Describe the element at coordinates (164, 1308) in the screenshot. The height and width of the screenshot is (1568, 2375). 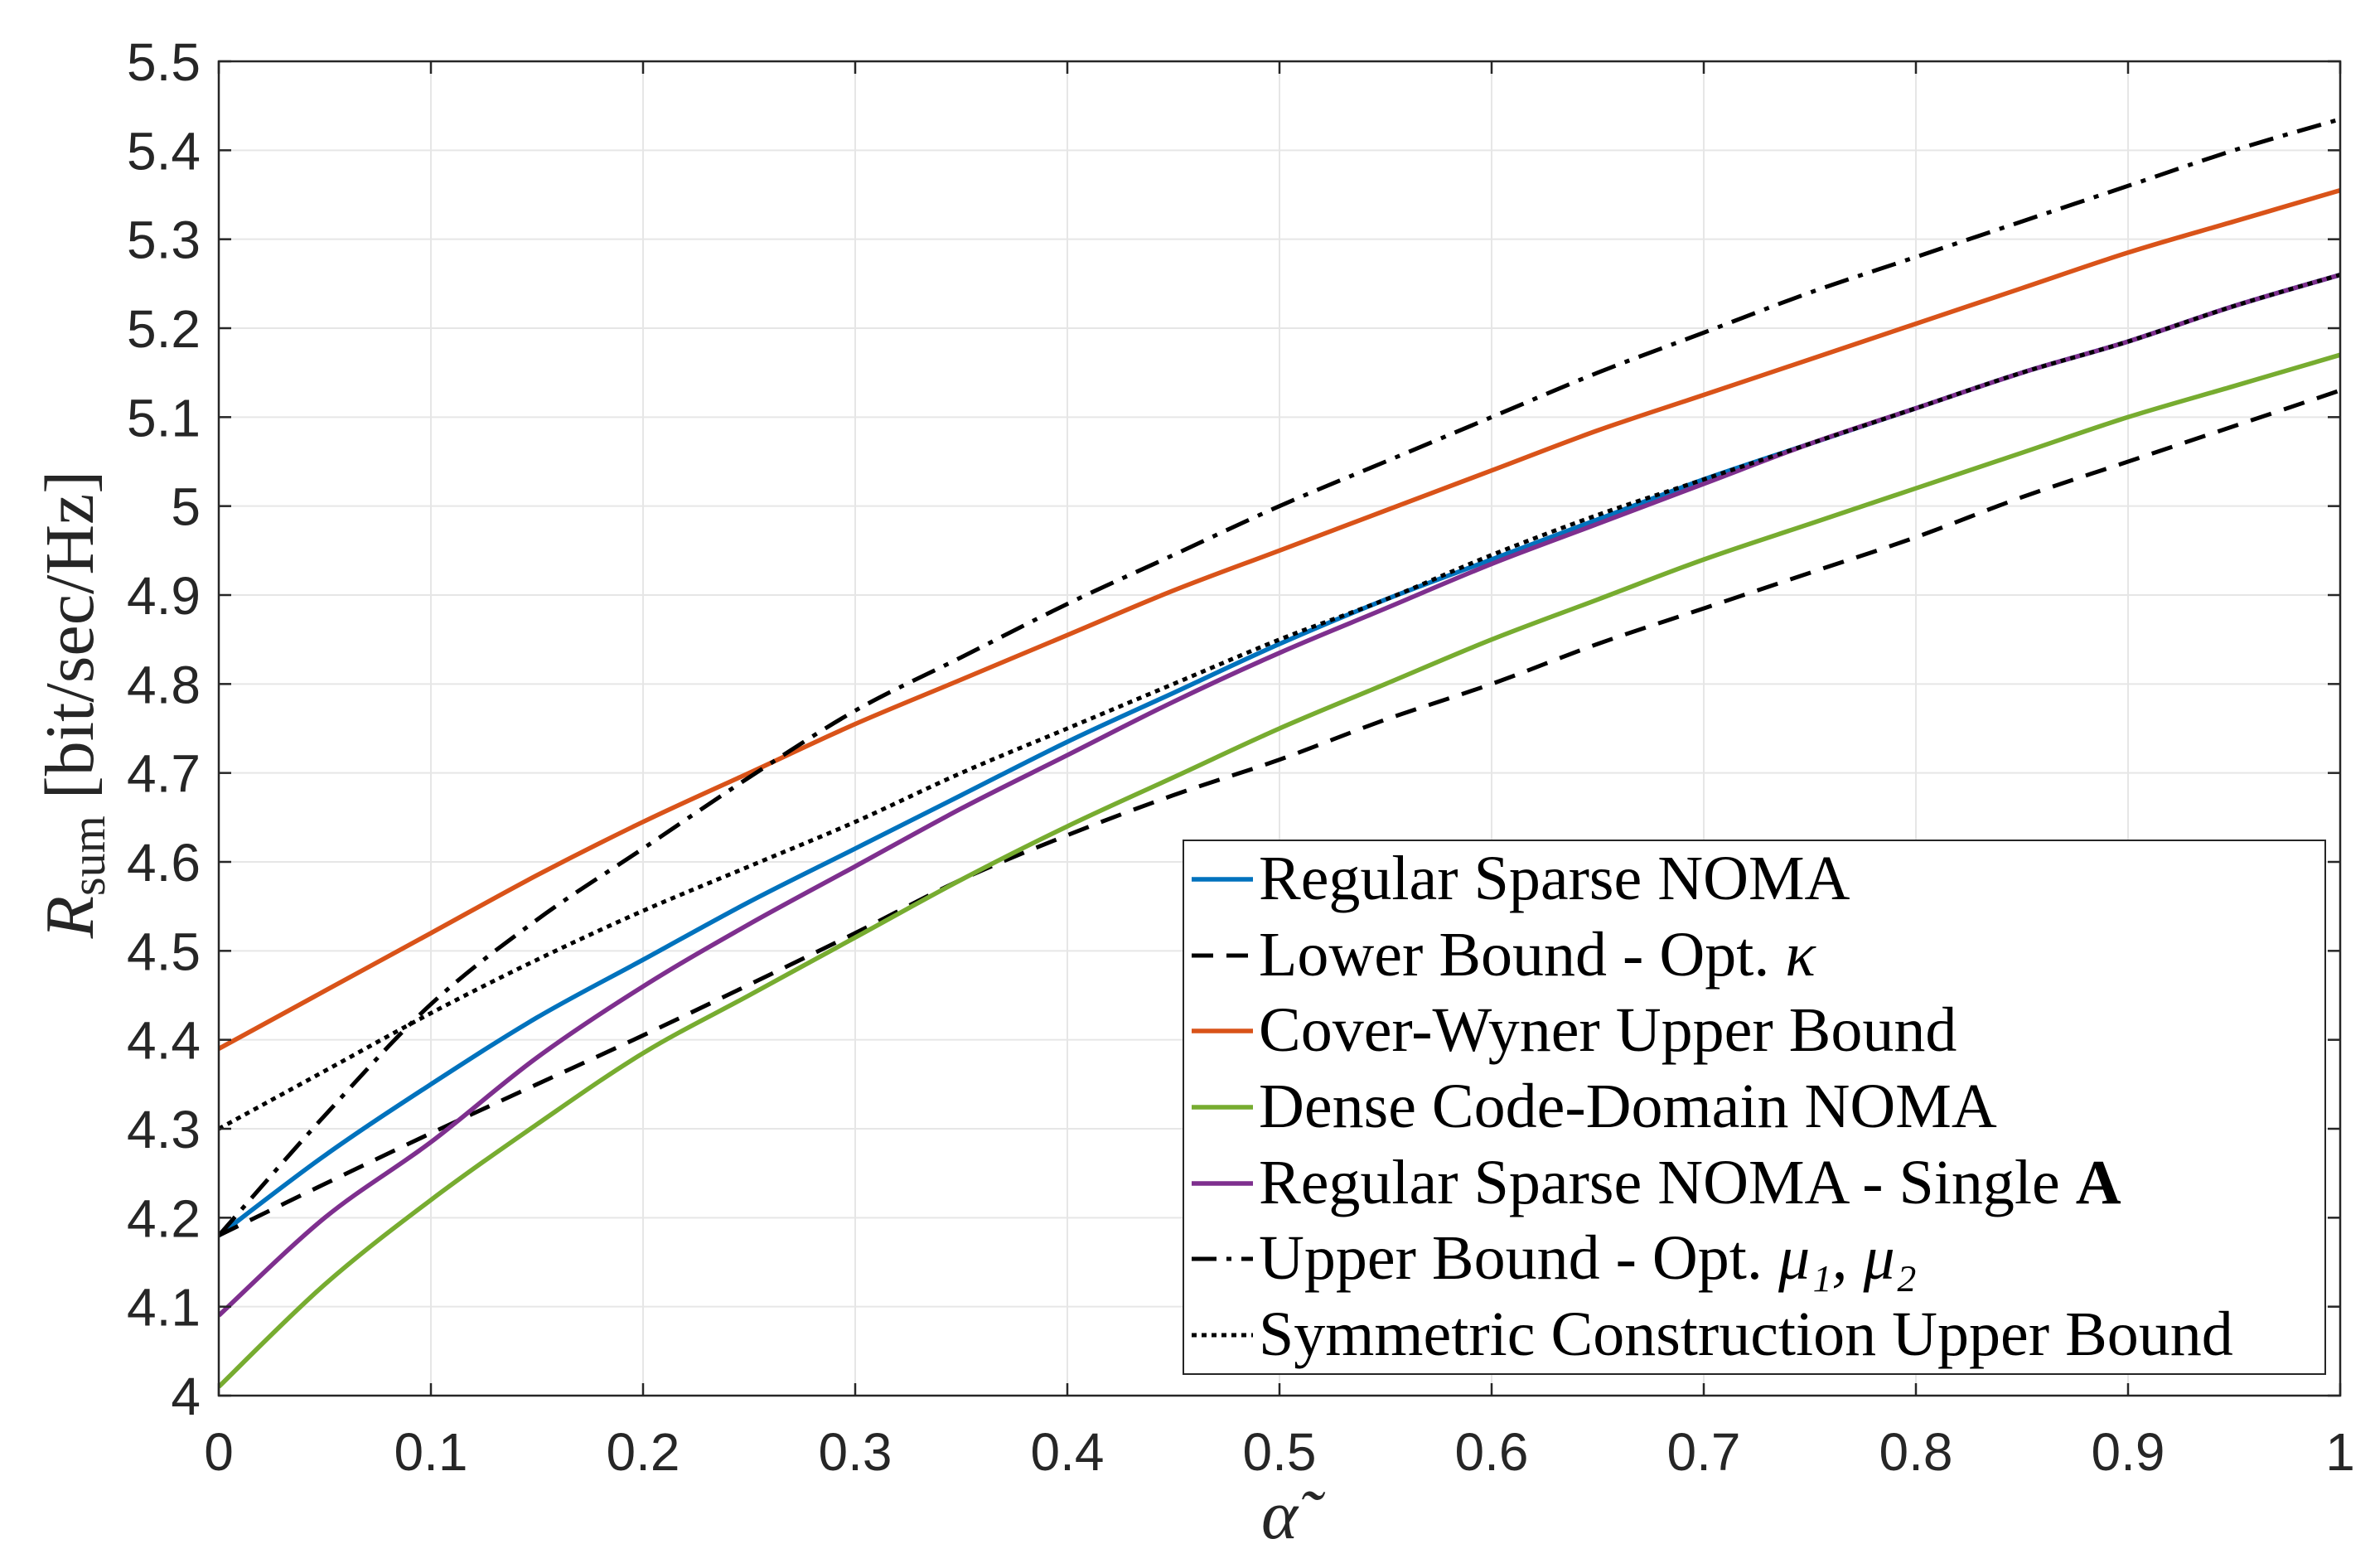
I see `y-tick-label: 4.1` at that location.